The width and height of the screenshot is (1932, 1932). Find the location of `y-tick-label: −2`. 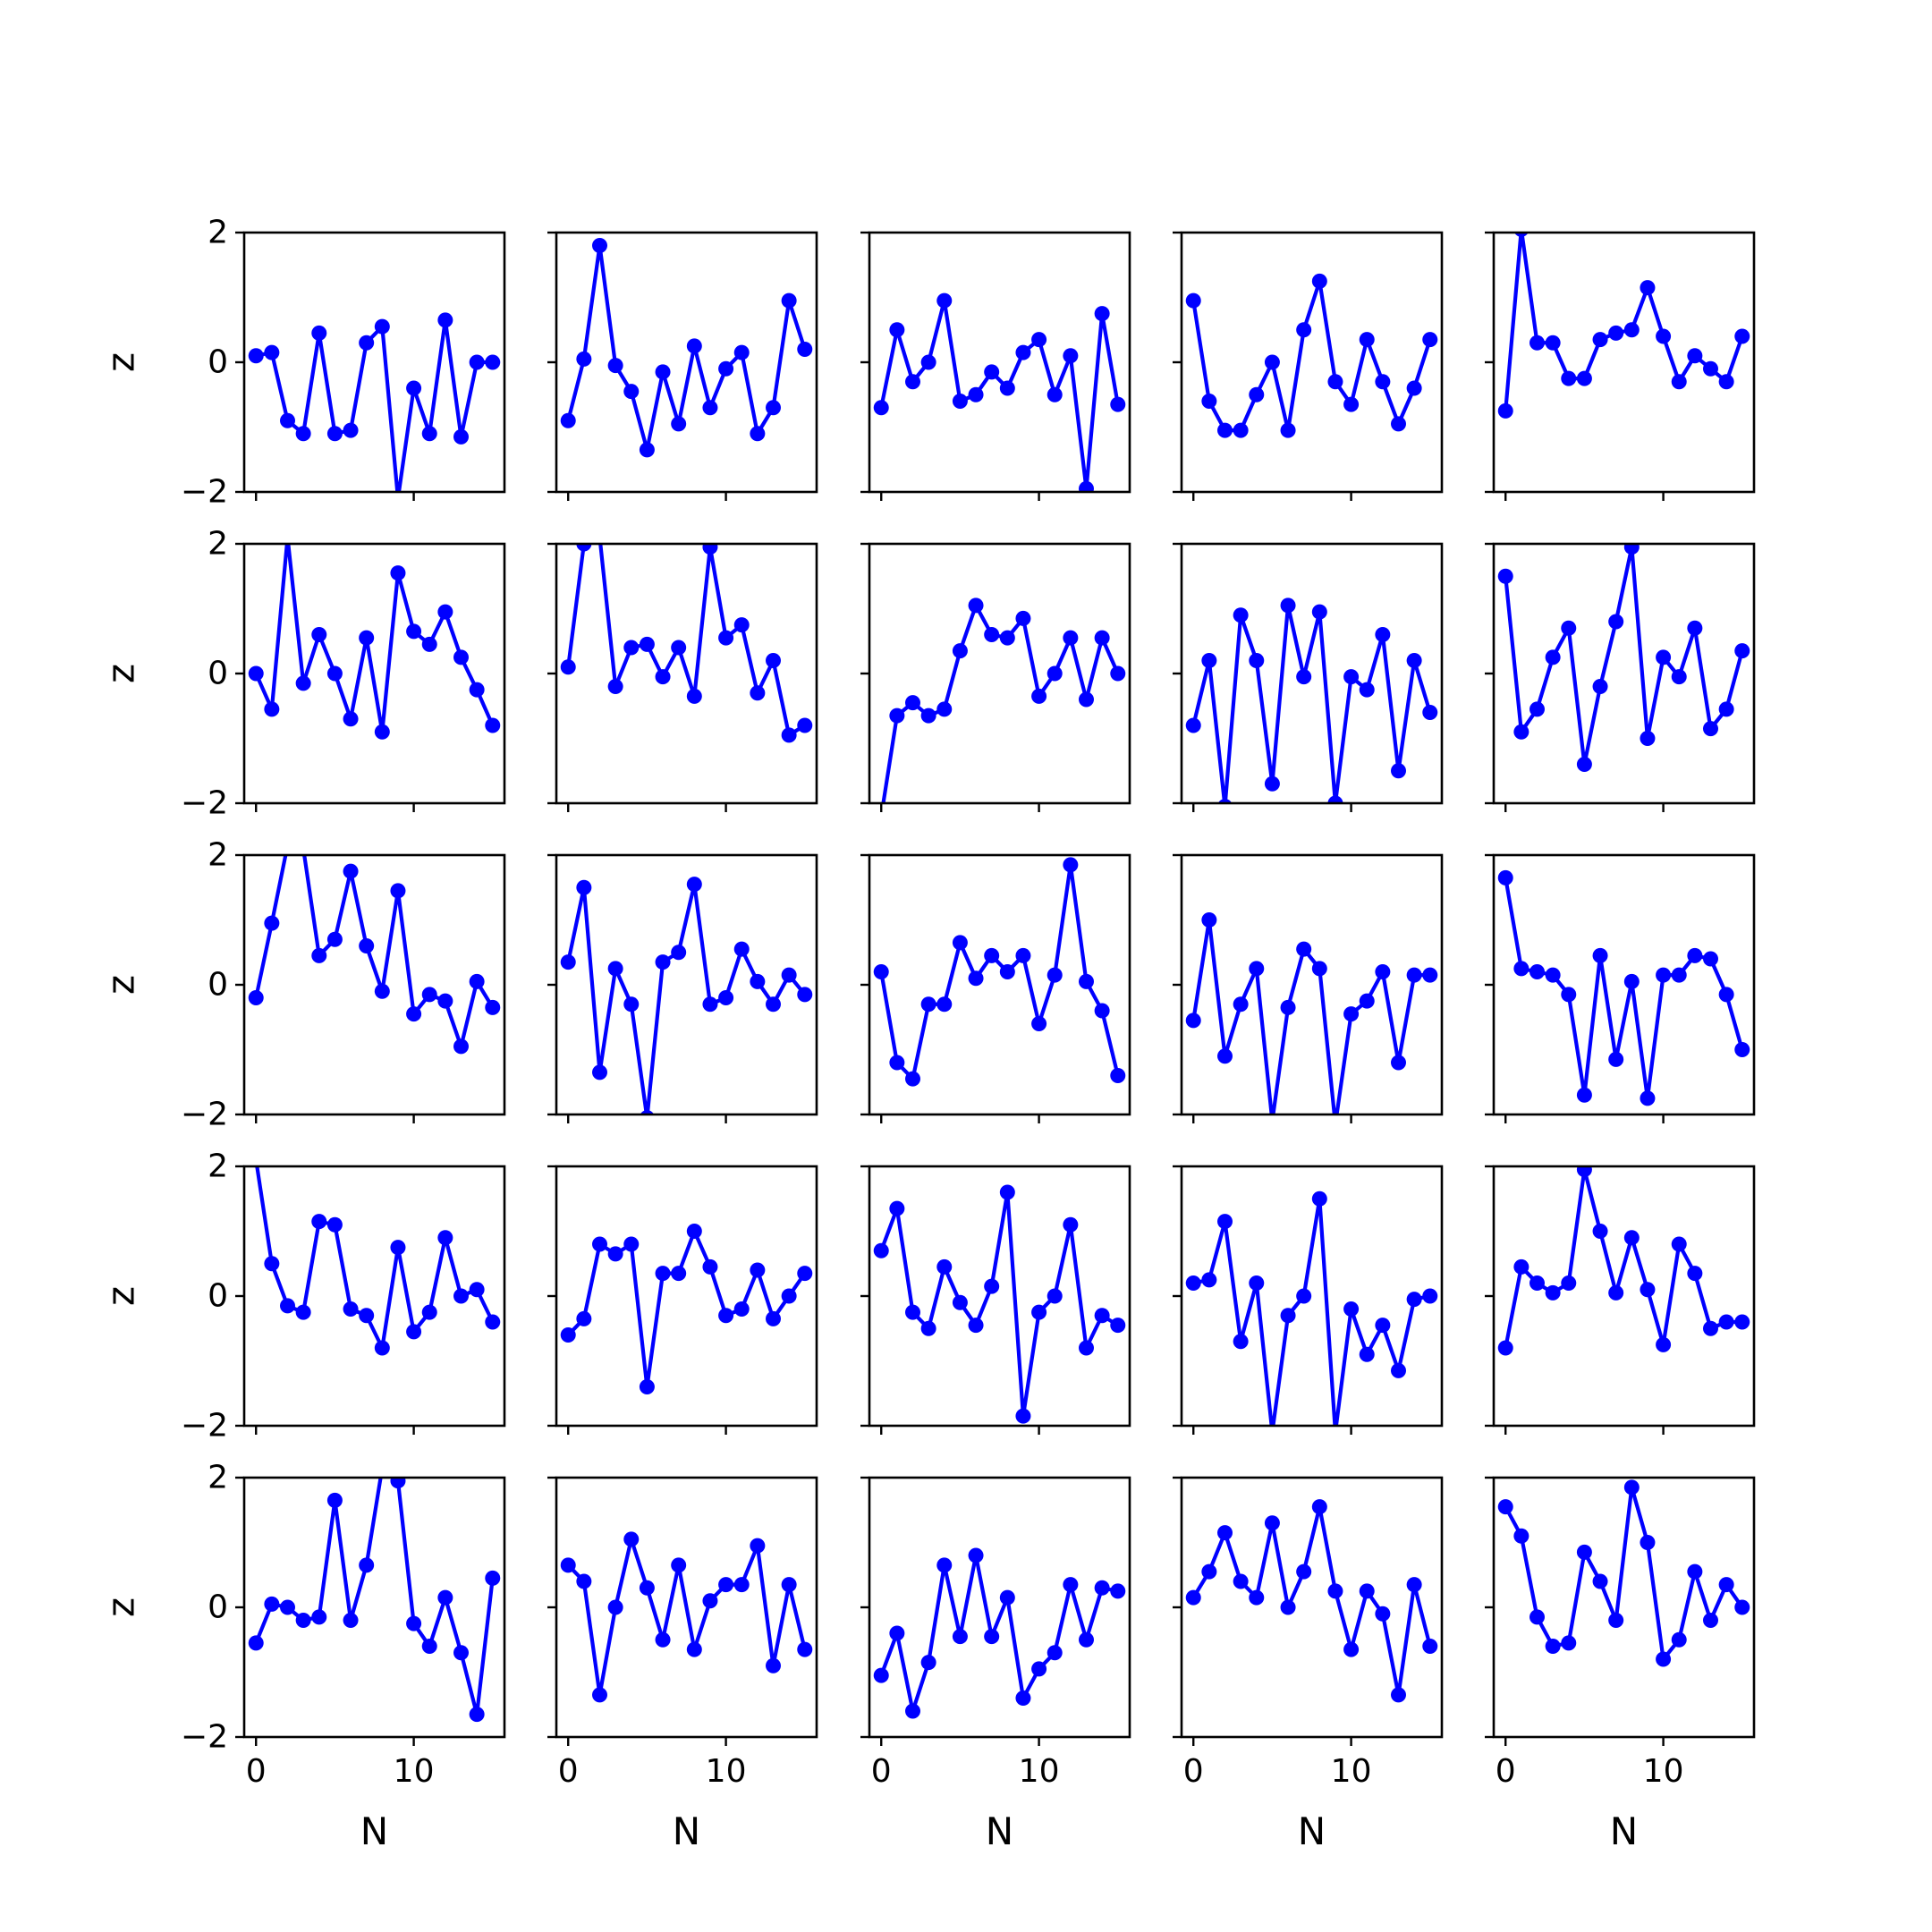

y-tick-label: −2 is located at coordinates (204, 492).